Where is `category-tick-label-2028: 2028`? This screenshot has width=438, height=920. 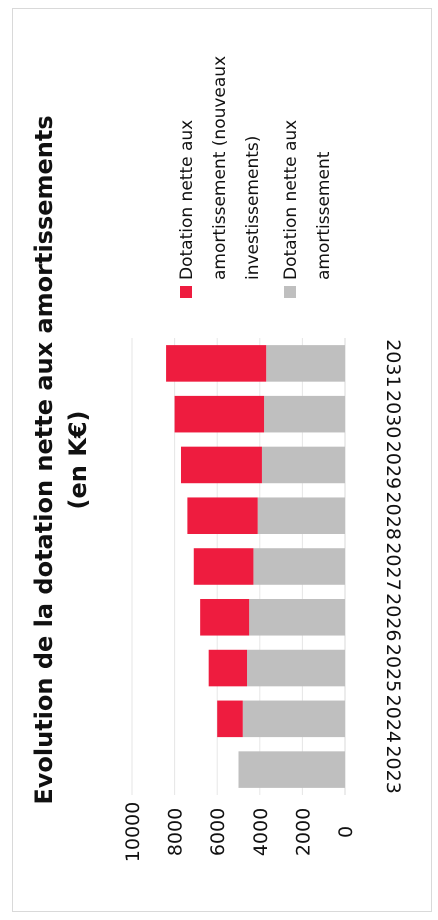
category-tick-label-2028: 2028 is located at coordinates (393, 516).